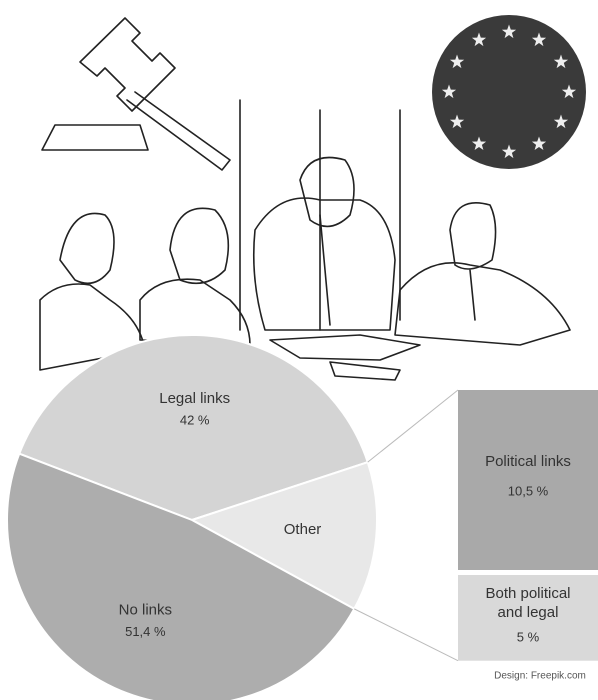 The height and width of the screenshot is (700, 598). Describe the element at coordinates (528, 636) in the screenshot. I see `breakdown-value: 5 %` at that location.